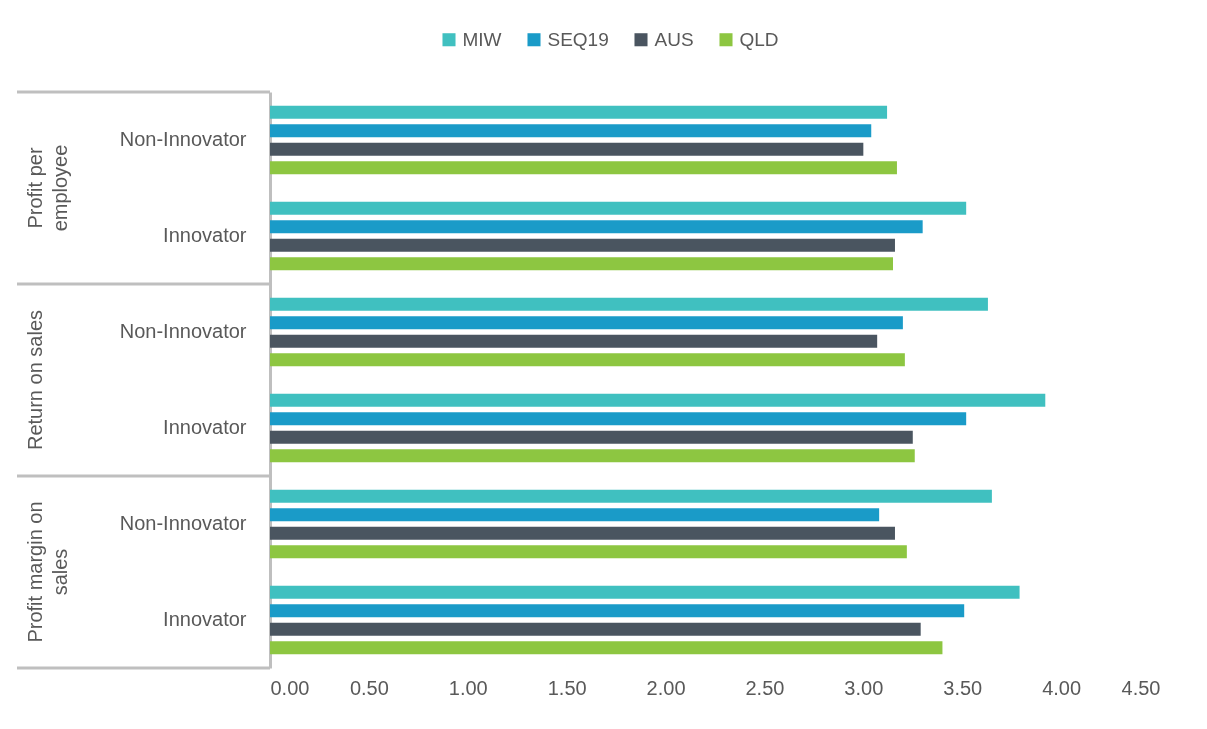 The height and width of the screenshot is (729, 1207). Describe the element at coordinates (759, 39) in the screenshot. I see `legend-label: QLD` at that location.